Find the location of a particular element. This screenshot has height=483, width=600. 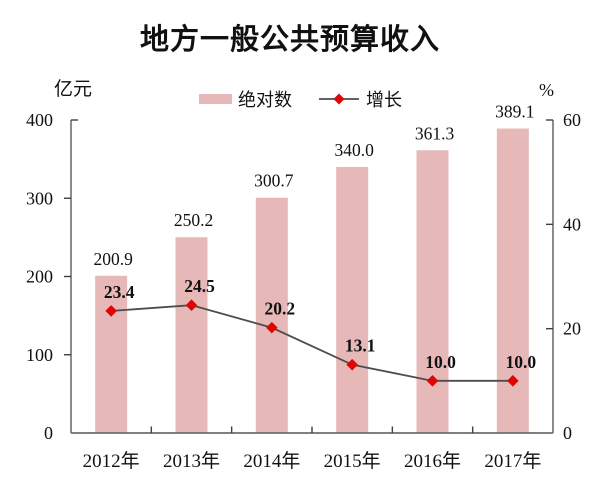

bar-value-label: 389.1 is located at coordinates (514, 112).